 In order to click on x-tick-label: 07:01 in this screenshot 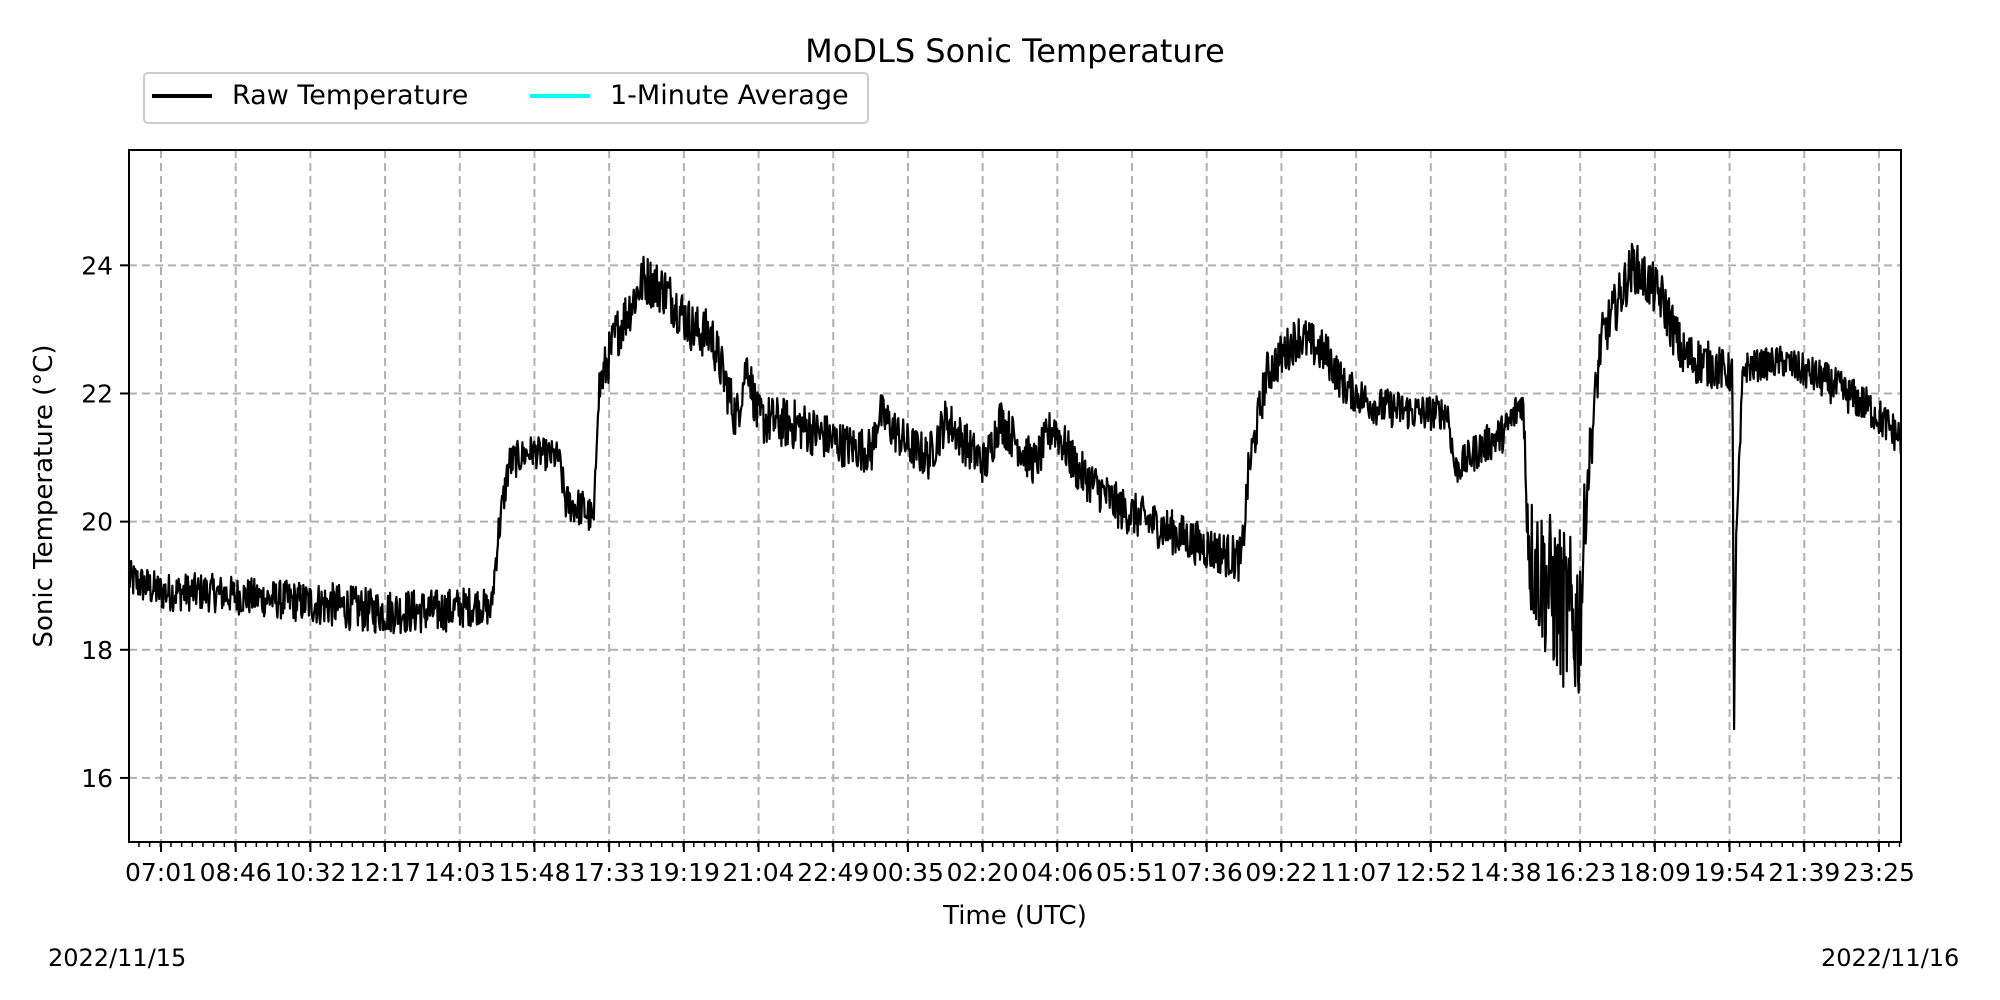, I will do `click(161, 872)`.